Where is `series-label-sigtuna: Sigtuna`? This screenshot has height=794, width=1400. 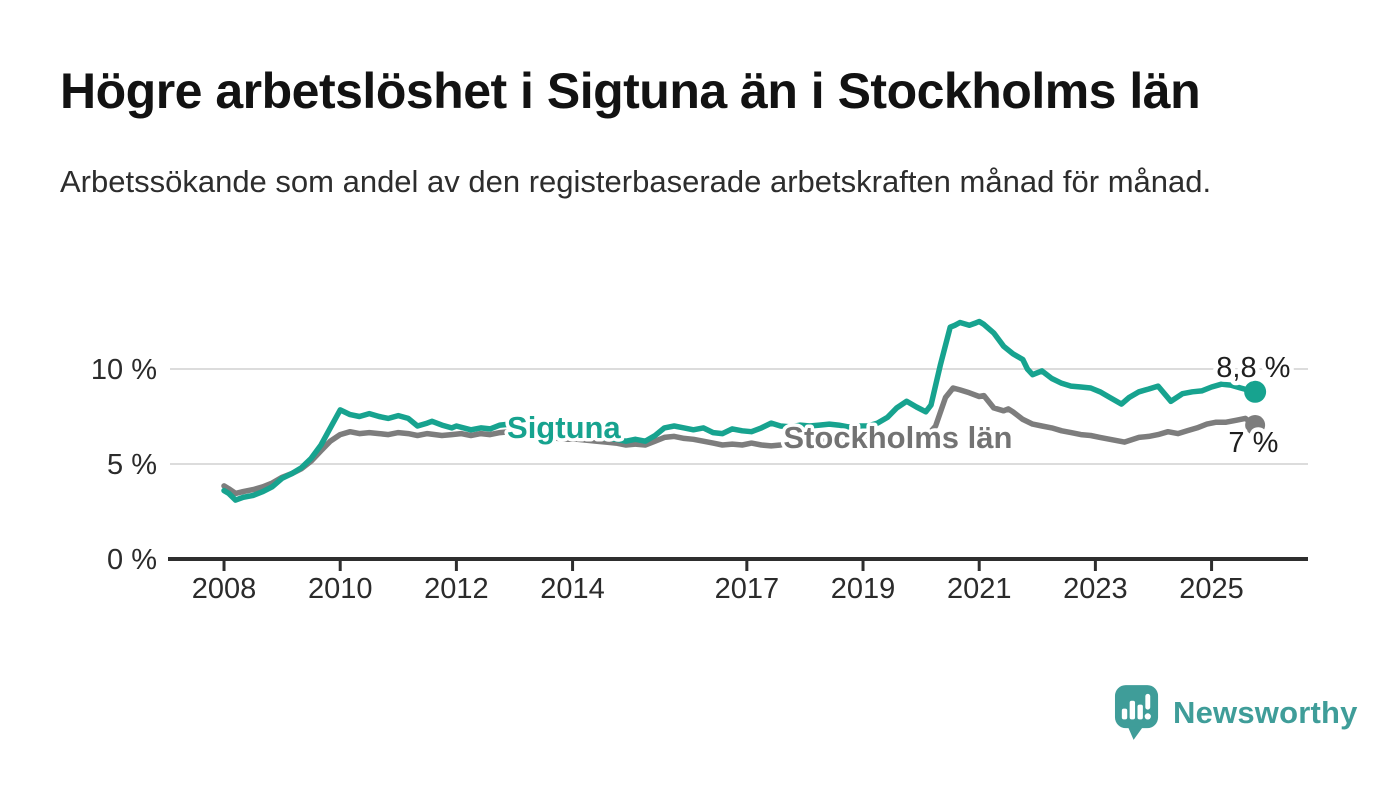 series-label-sigtuna: Sigtuna is located at coordinates (564, 427).